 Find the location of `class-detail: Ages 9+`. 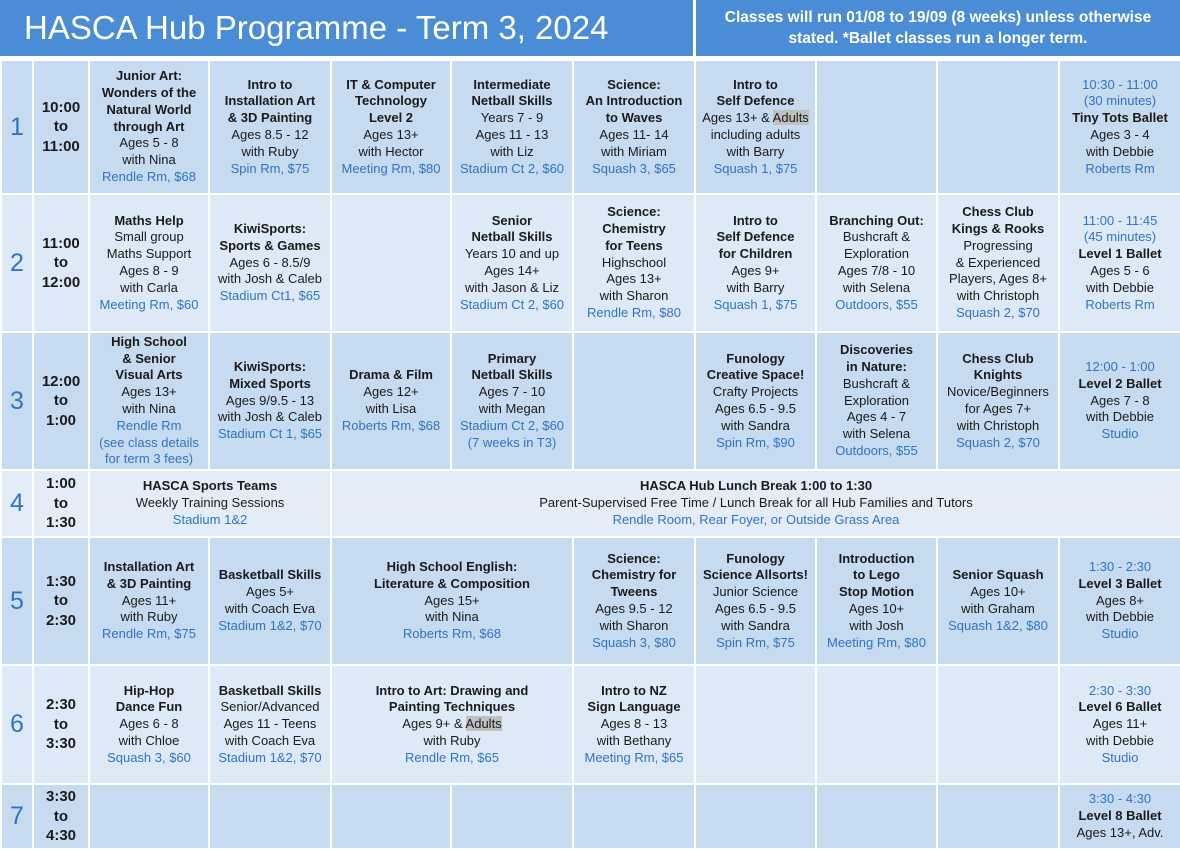

class-detail: Ages 9+ is located at coordinates (755, 270).